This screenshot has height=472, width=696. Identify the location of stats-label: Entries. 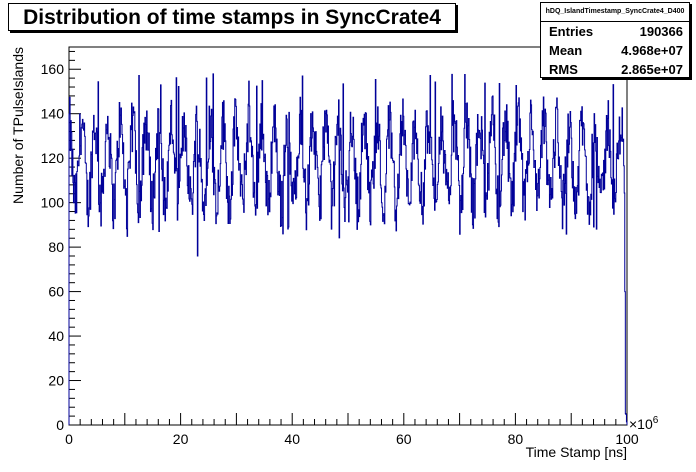
(571, 31).